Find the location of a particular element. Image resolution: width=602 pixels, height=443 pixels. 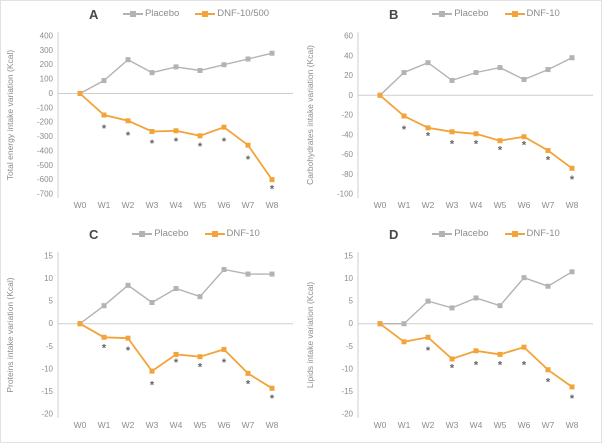

svg-text: 60 is located at coordinates (348, 36).